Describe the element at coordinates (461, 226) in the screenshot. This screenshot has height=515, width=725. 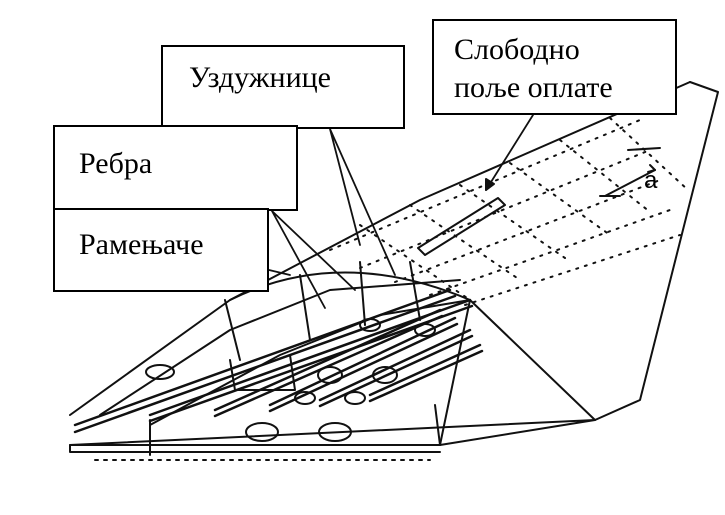
I see `free-skin-panel` at that location.